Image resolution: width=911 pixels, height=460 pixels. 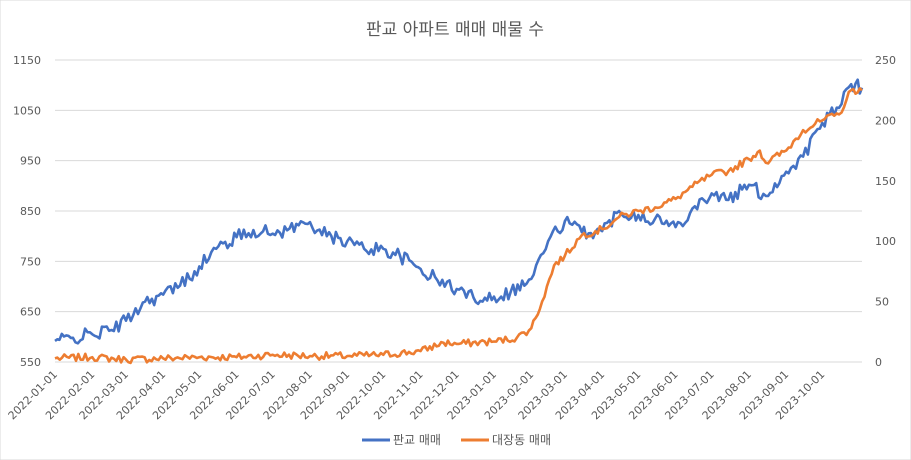 I want to click on right-axis-tick-label: 150, so click(x=885, y=181).